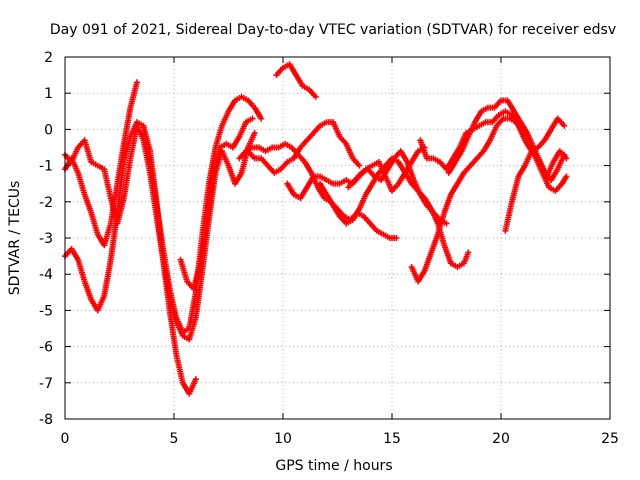 This screenshot has height=480, width=640. I want to click on x-tick-label: 20, so click(501, 439).